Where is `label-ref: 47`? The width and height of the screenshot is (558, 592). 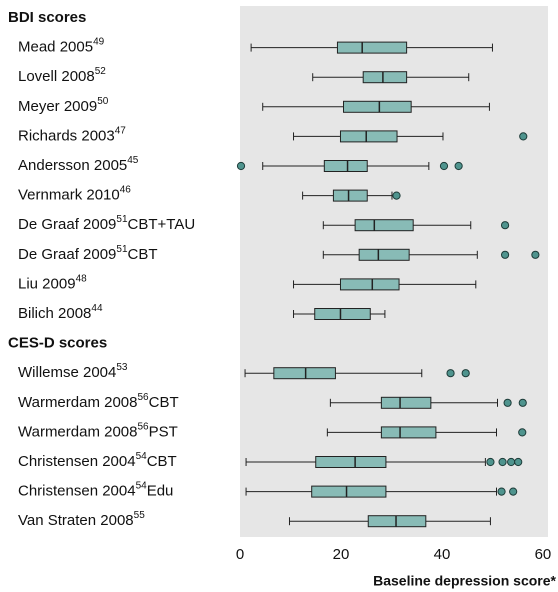 label-ref: 47 is located at coordinates (121, 130).